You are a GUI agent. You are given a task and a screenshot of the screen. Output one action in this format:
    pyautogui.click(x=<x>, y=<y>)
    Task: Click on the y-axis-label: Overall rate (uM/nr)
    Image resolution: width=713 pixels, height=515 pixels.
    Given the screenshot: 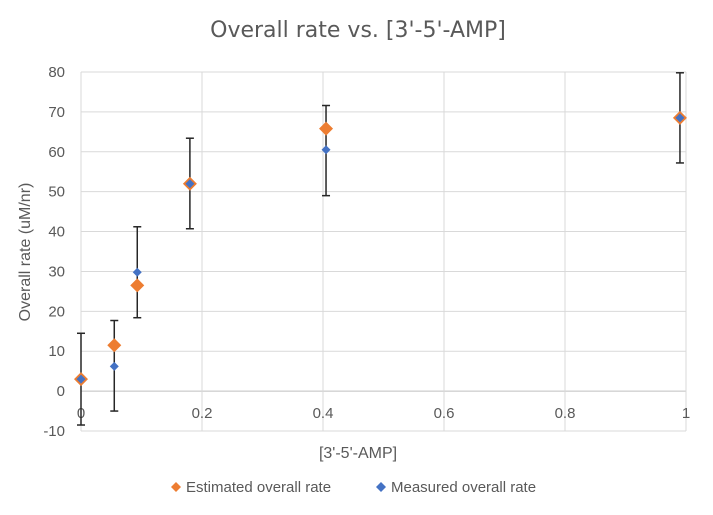 What is the action you would take?
    pyautogui.click(x=25, y=252)
    